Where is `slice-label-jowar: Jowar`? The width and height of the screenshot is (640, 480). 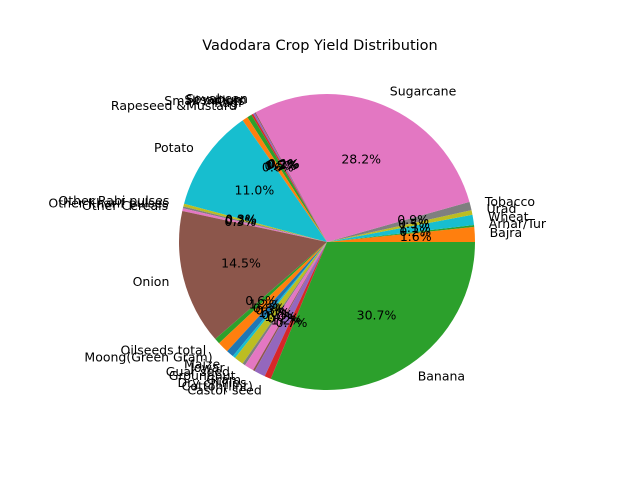 slice-label-jowar: Jowar is located at coordinates (207, 367).